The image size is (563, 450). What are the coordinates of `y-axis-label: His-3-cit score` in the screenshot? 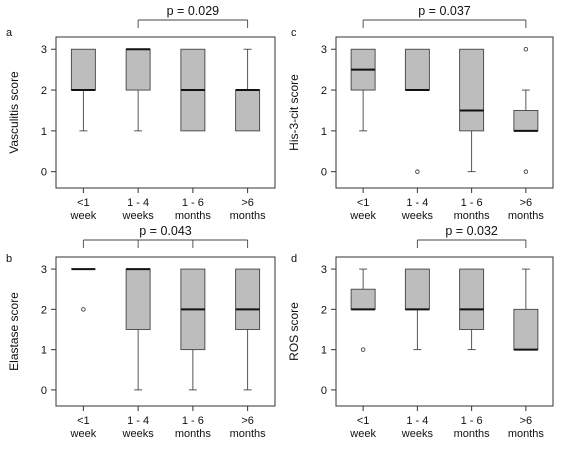 It's located at (294, 112).